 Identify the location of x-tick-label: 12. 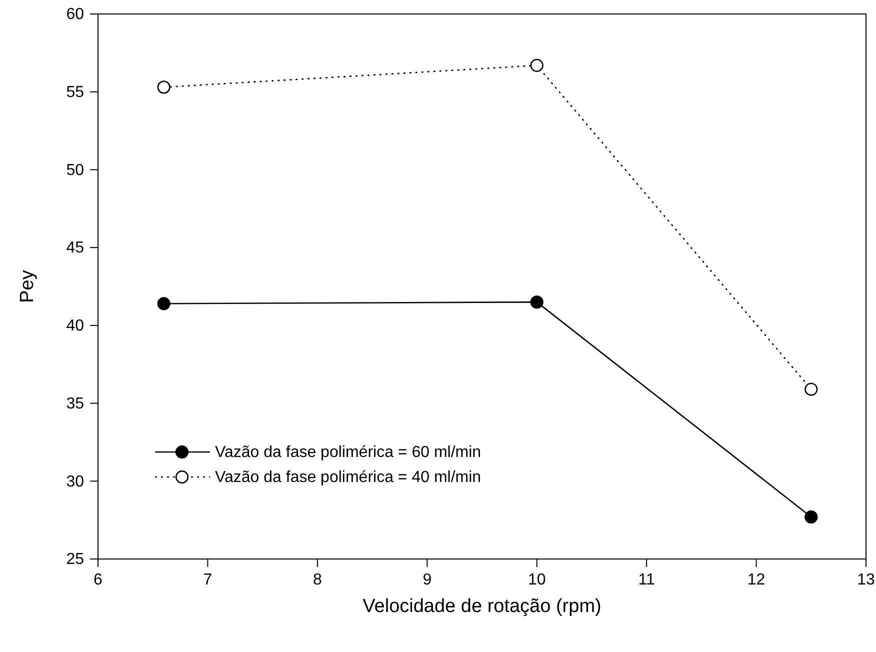
(756, 579).